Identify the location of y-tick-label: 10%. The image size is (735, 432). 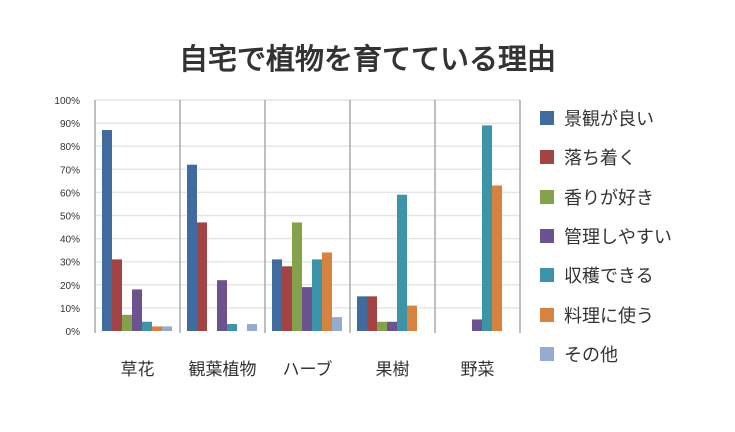
(70, 309).